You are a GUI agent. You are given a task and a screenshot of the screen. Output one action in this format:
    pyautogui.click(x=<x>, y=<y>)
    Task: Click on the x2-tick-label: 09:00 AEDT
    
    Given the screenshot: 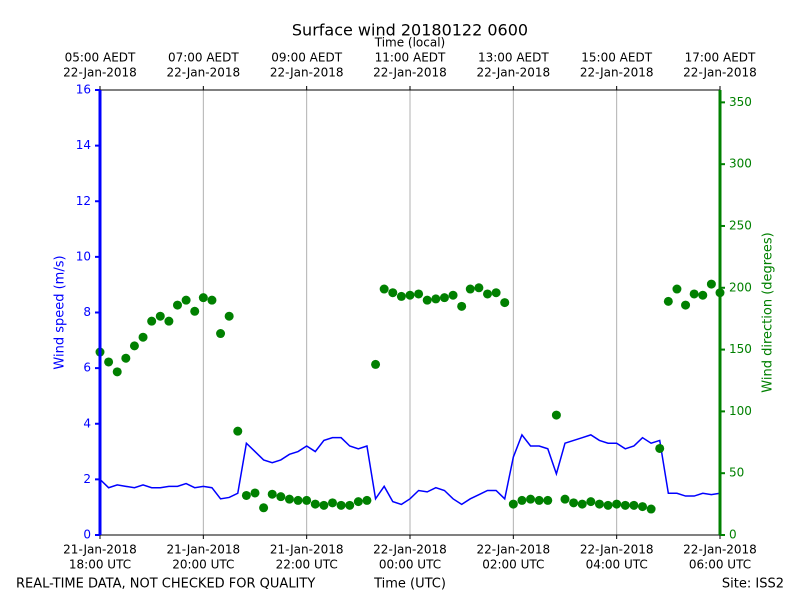 What is the action you would take?
    pyautogui.click(x=306, y=58)
    